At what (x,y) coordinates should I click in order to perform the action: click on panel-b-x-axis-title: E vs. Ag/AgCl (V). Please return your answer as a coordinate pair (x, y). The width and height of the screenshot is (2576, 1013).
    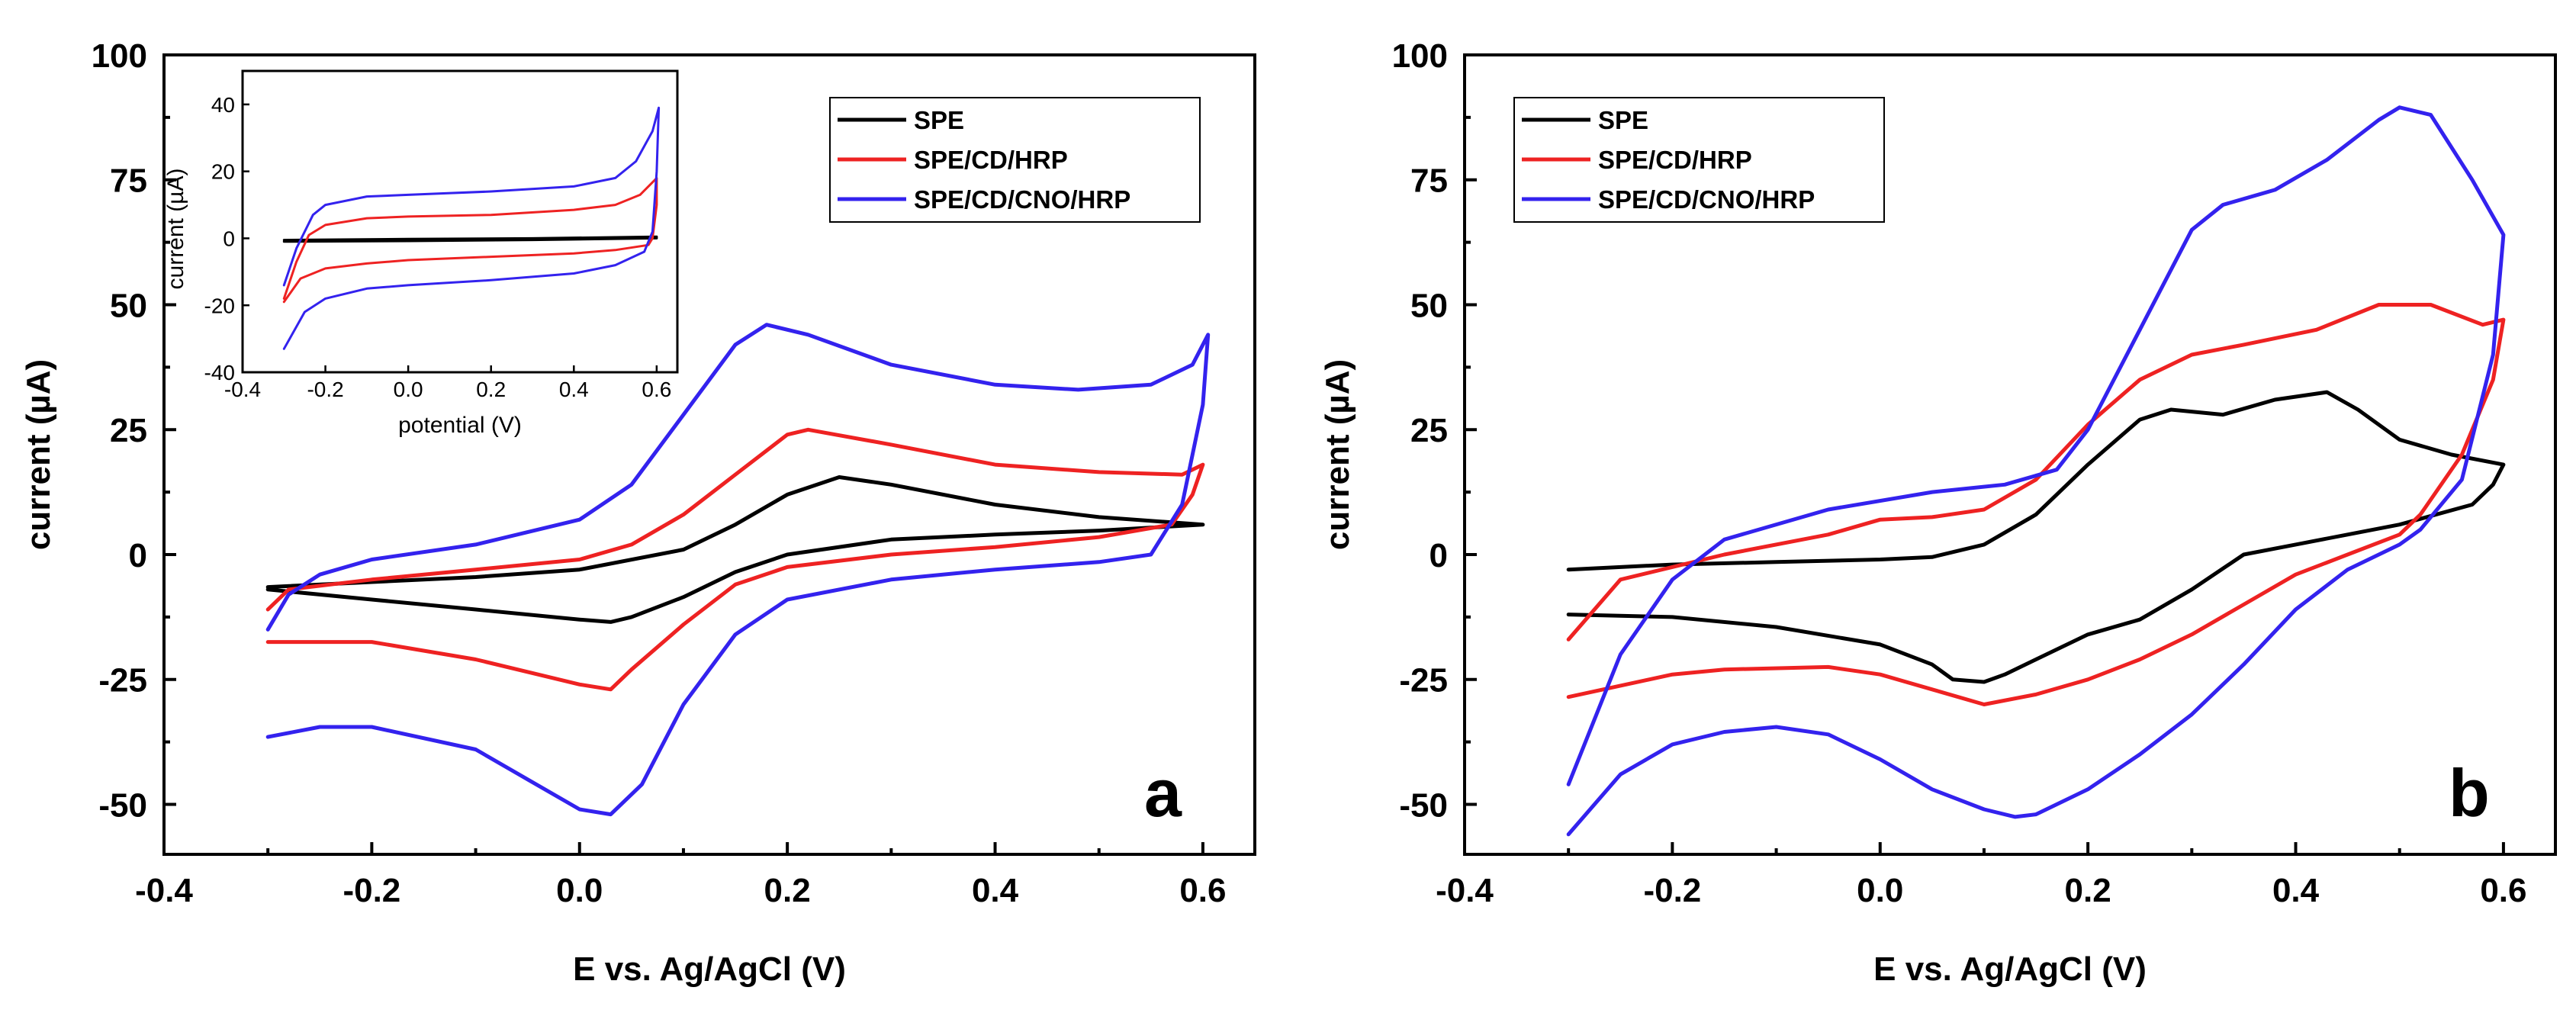
    Looking at the image, I should click on (2010, 969).